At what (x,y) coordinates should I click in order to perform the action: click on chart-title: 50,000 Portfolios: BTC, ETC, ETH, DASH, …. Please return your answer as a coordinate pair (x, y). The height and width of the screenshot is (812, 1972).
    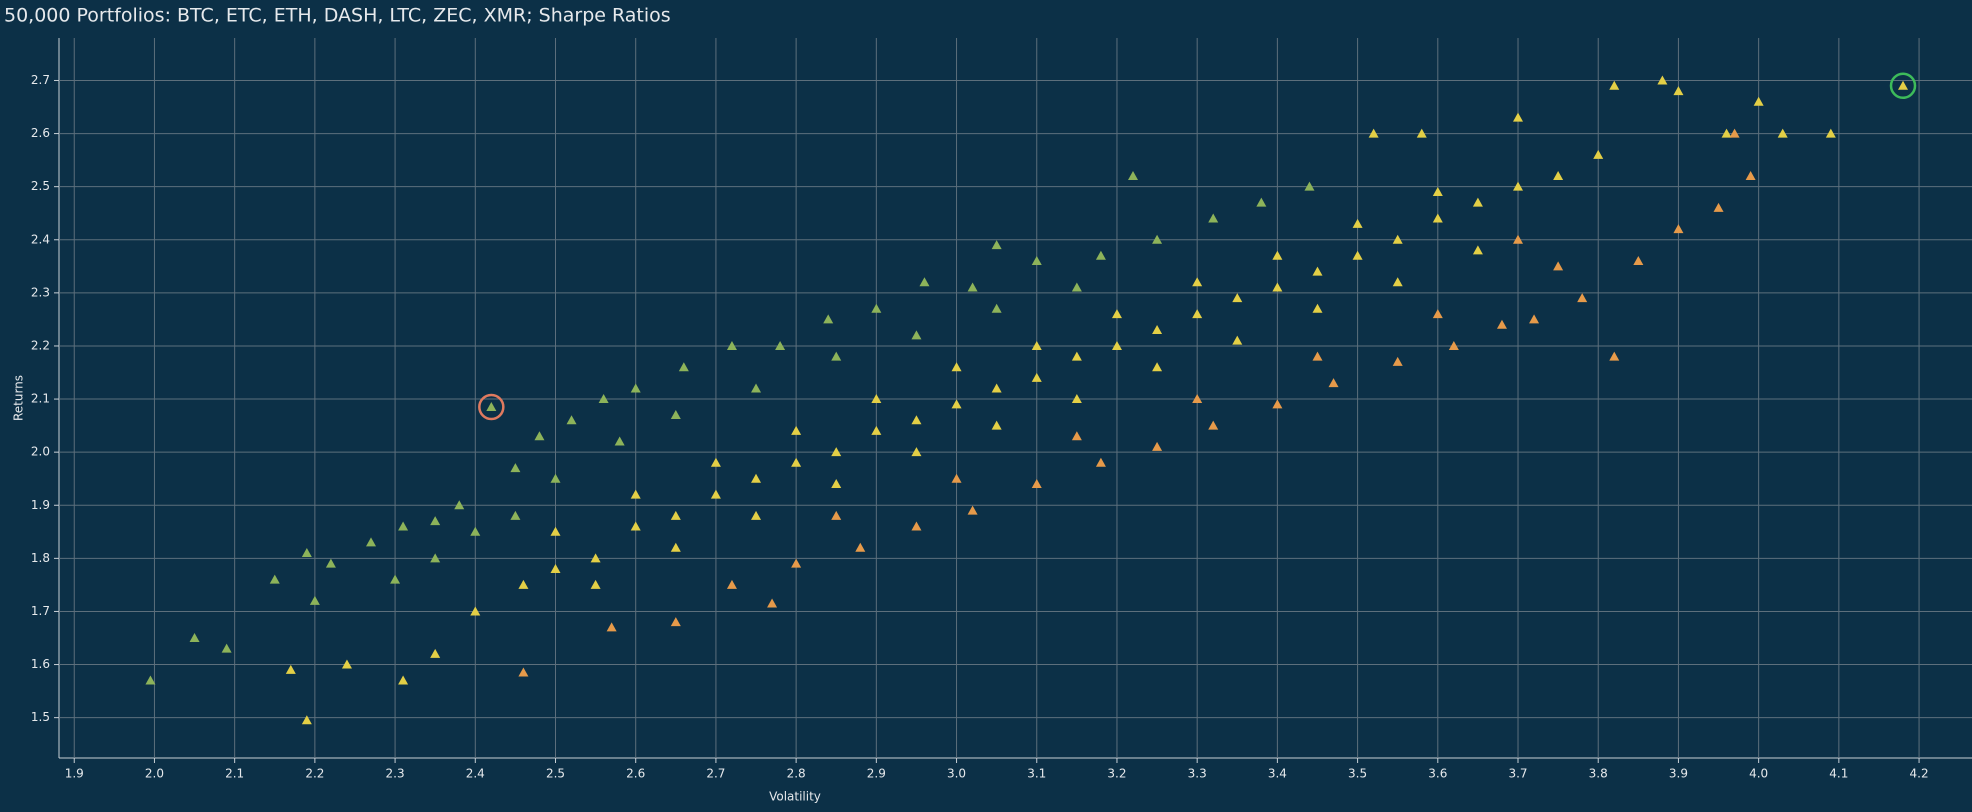
    Looking at the image, I should click on (337, 16).